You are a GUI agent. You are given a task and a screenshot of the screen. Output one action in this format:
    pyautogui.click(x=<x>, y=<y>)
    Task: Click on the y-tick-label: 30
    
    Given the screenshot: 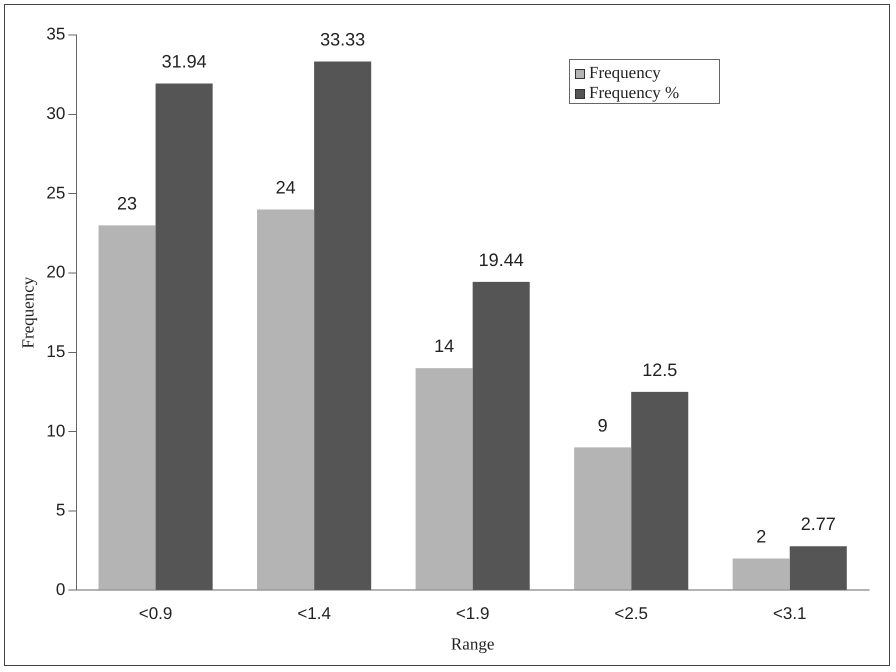 What is the action you would take?
    pyautogui.click(x=56, y=113)
    